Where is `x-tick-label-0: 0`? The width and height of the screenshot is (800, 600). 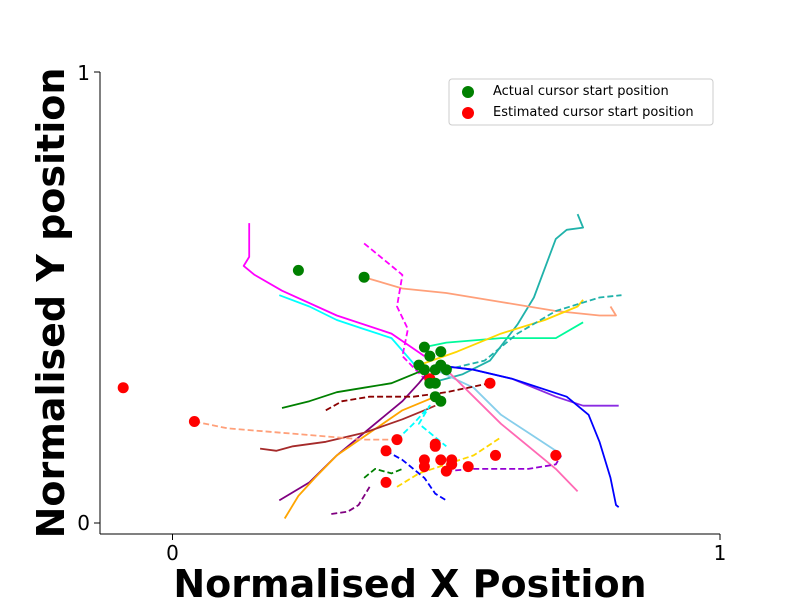
x-tick-label-0: 0 is located at coordinates (172, 553).